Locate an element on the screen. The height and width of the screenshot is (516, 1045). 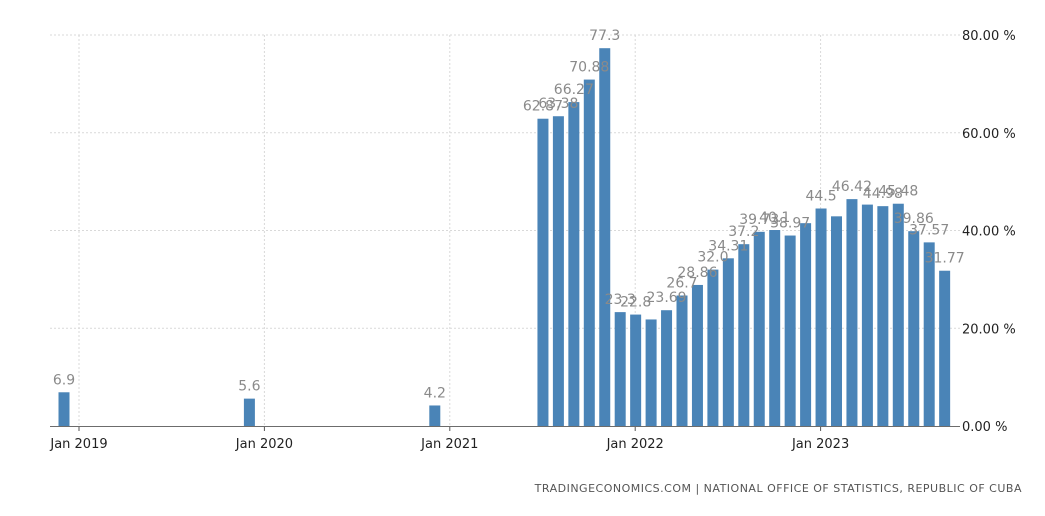
data-label: 26.7 is located at coordinates (681, 284).